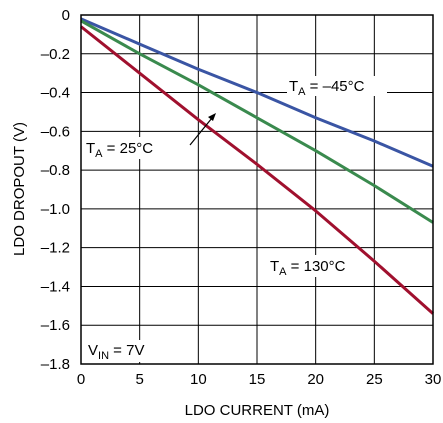 The width and height of the screenshot is (443, 423). I want to click on y-tick-label: –0.8, so click(55, 170).